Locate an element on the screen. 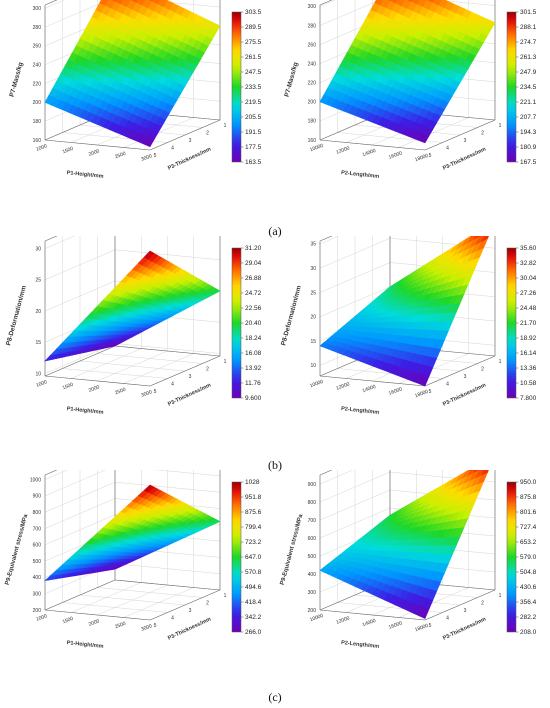  colorbar-tick-label: 177.5 is located at coordinates (253, 147).